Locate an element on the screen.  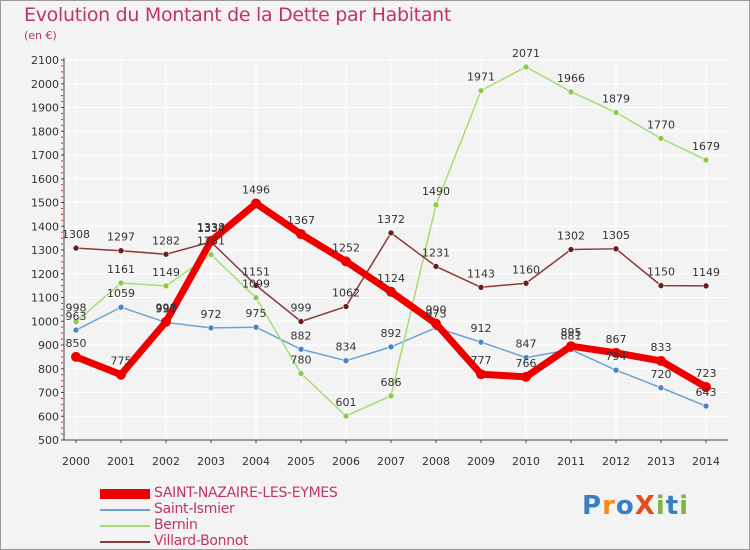
data-label: 1282 is located at coordinates (166, 240).